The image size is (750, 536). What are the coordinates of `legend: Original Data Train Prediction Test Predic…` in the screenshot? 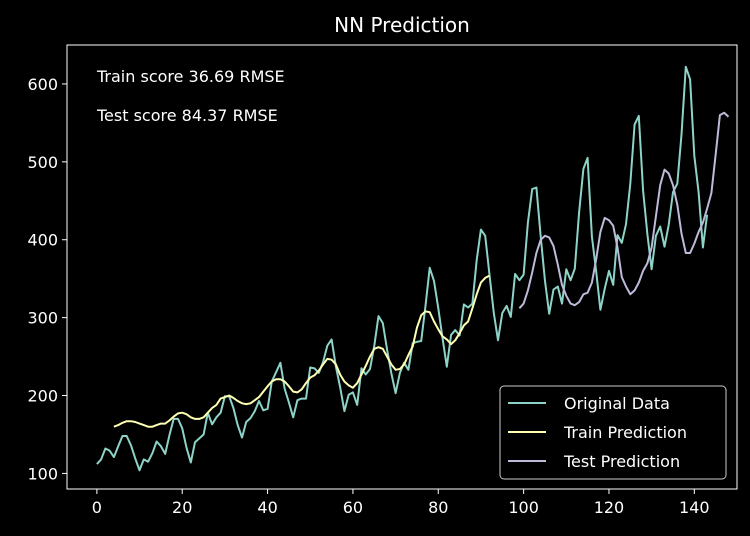 It's located at (613, 432).